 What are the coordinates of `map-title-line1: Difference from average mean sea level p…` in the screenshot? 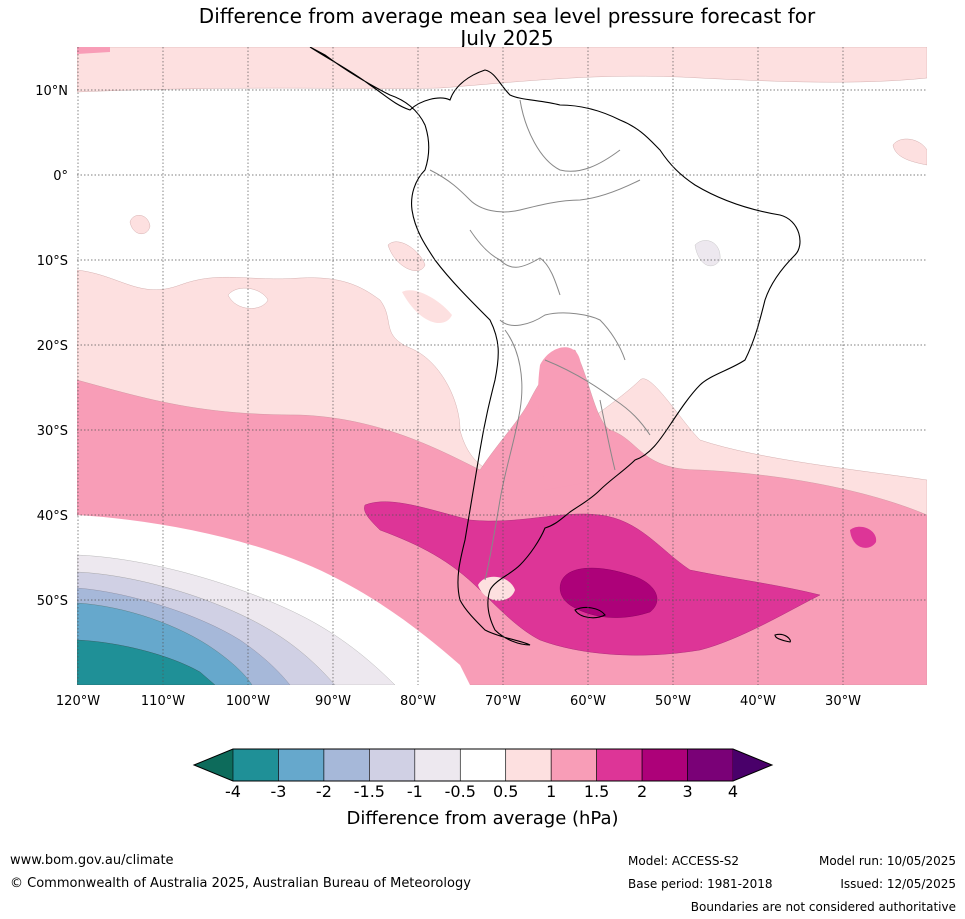 It's located at (507, 16).